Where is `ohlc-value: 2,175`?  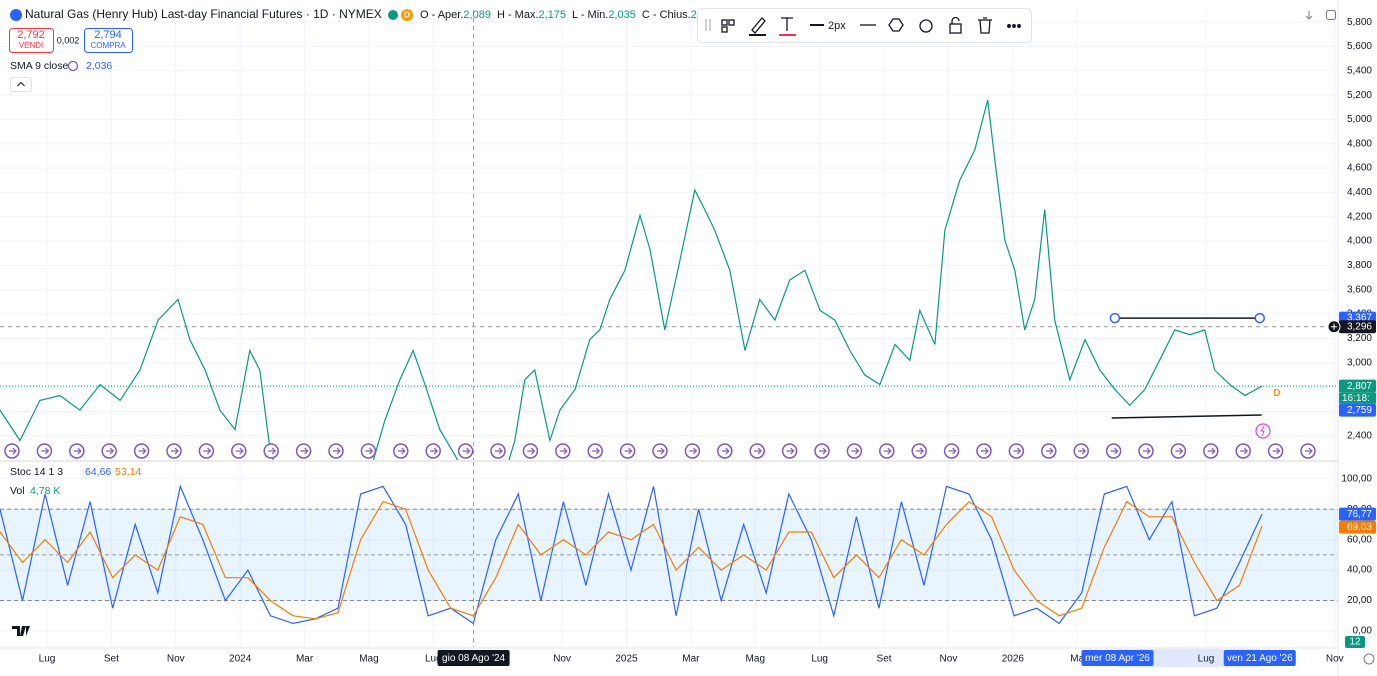 ohlc-value: 2,175 is located at coordinates (553, 15).